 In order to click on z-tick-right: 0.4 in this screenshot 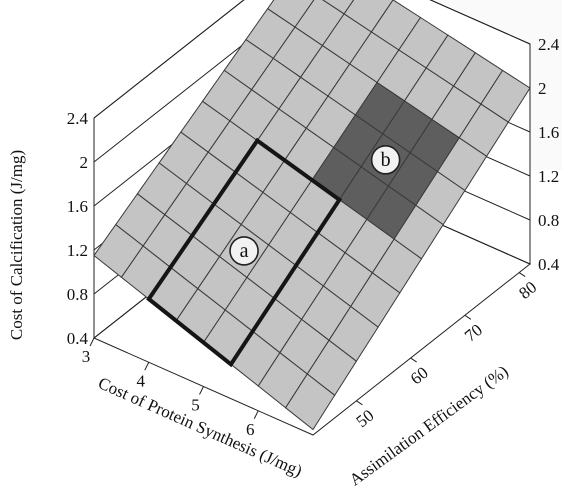, I will do `click(549, 264)`.